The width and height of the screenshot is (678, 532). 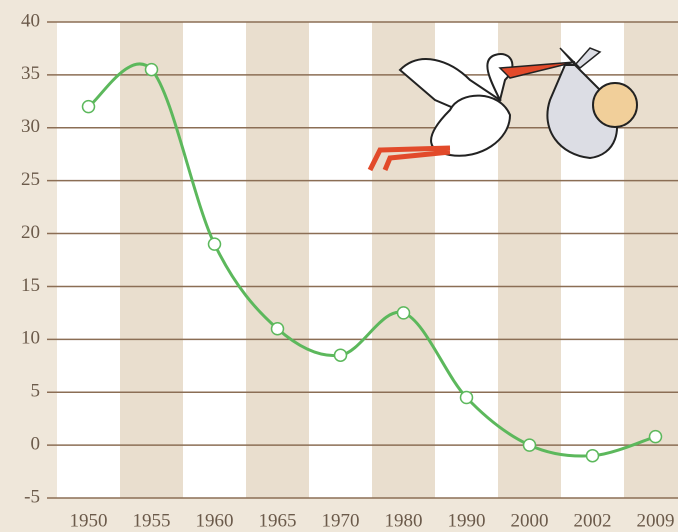 I want to click on x-tick-label: 1950, so click(x=89, y=520).